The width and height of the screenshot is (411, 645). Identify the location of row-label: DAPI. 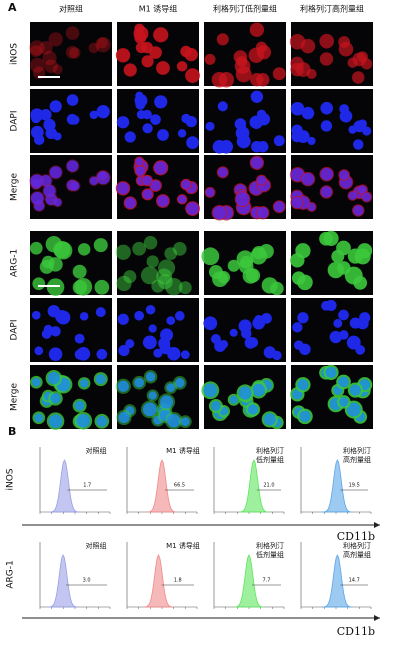
(15, 120).